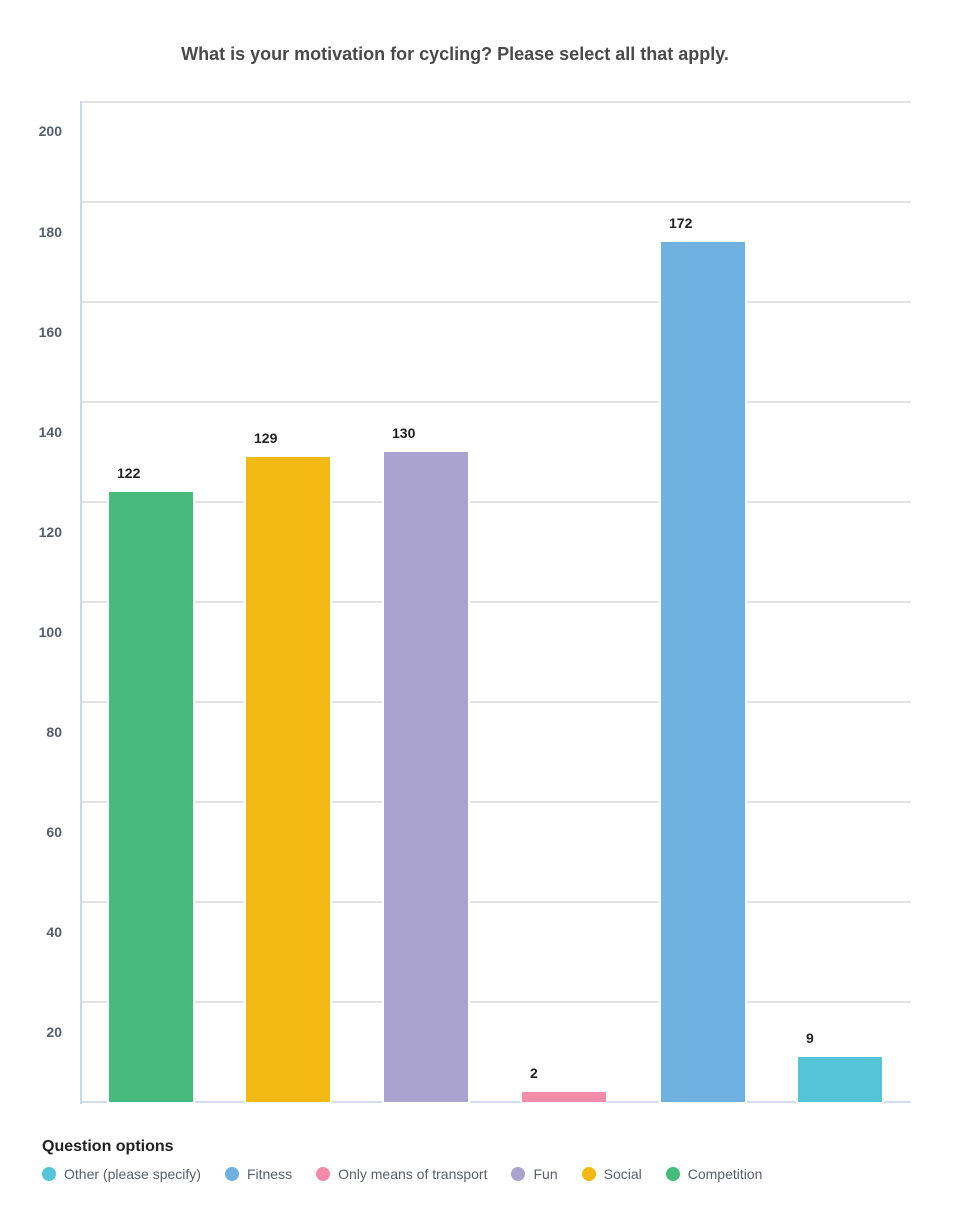 Image resolution: width=970 pixels, height=1207 pixels. What do you see at coordinates (269, 1174) in the screenshot?
I see `legend-label: Fitness` at bounding box center [269, 1174].